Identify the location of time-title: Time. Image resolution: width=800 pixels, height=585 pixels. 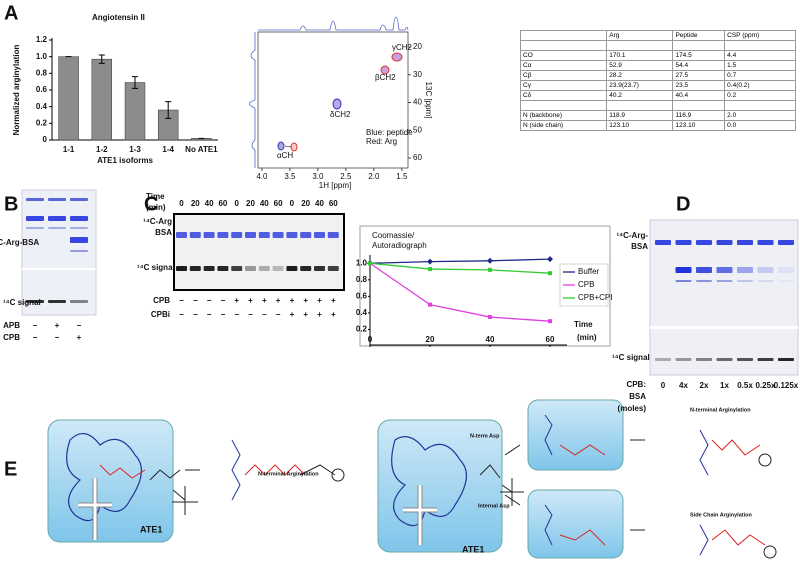
(155, 196).